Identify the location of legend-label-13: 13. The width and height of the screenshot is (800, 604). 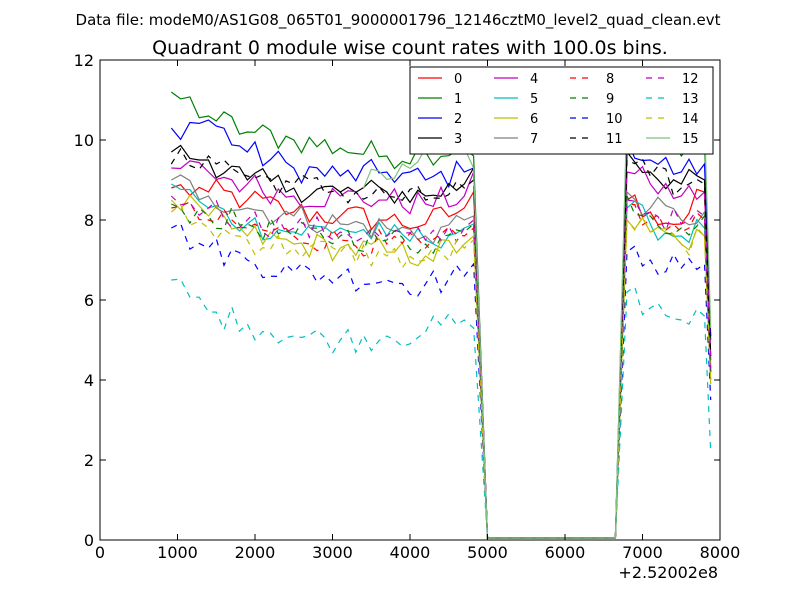
(690, 99).